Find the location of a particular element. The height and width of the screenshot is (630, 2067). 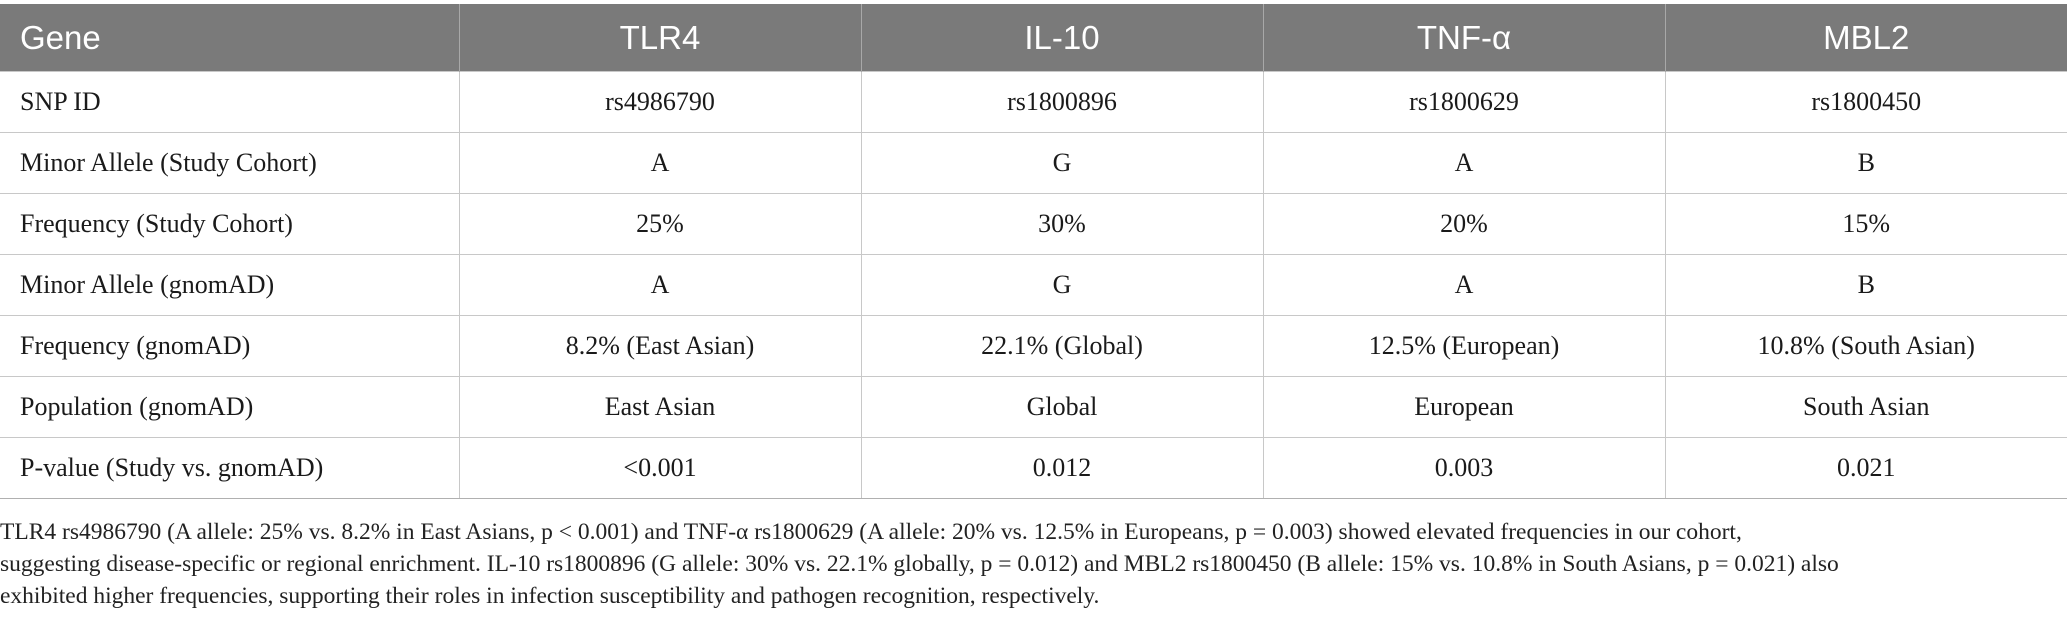

header-il10: IL-10 is located at coordinates (1061, 38).